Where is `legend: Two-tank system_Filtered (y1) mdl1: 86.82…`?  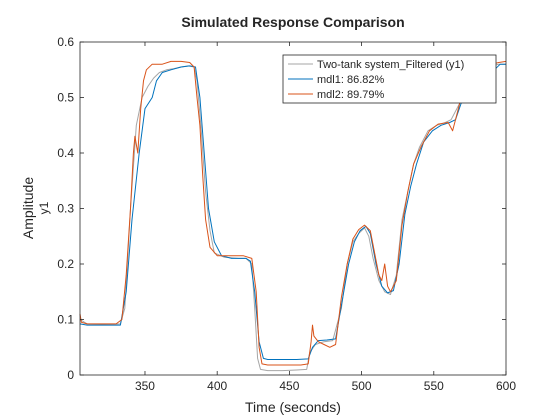 legend: Two-tank system_Filtered (y1) mdl1: 86.82… is located at coordinates (389, 79).